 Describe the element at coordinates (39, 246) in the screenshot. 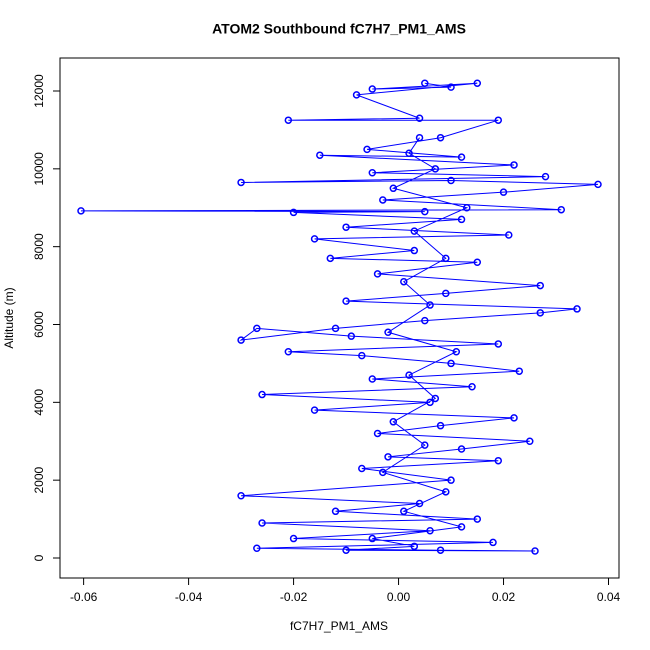

I see `y-tick-label: 8000` at that location.